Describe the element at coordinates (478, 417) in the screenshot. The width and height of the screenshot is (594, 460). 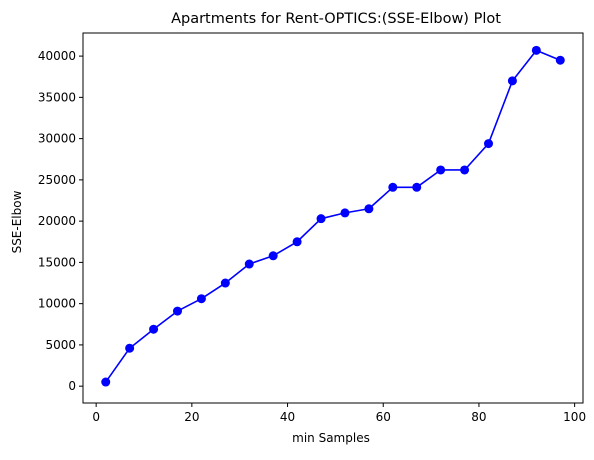
I see `x-tick-label: 80` at that location.